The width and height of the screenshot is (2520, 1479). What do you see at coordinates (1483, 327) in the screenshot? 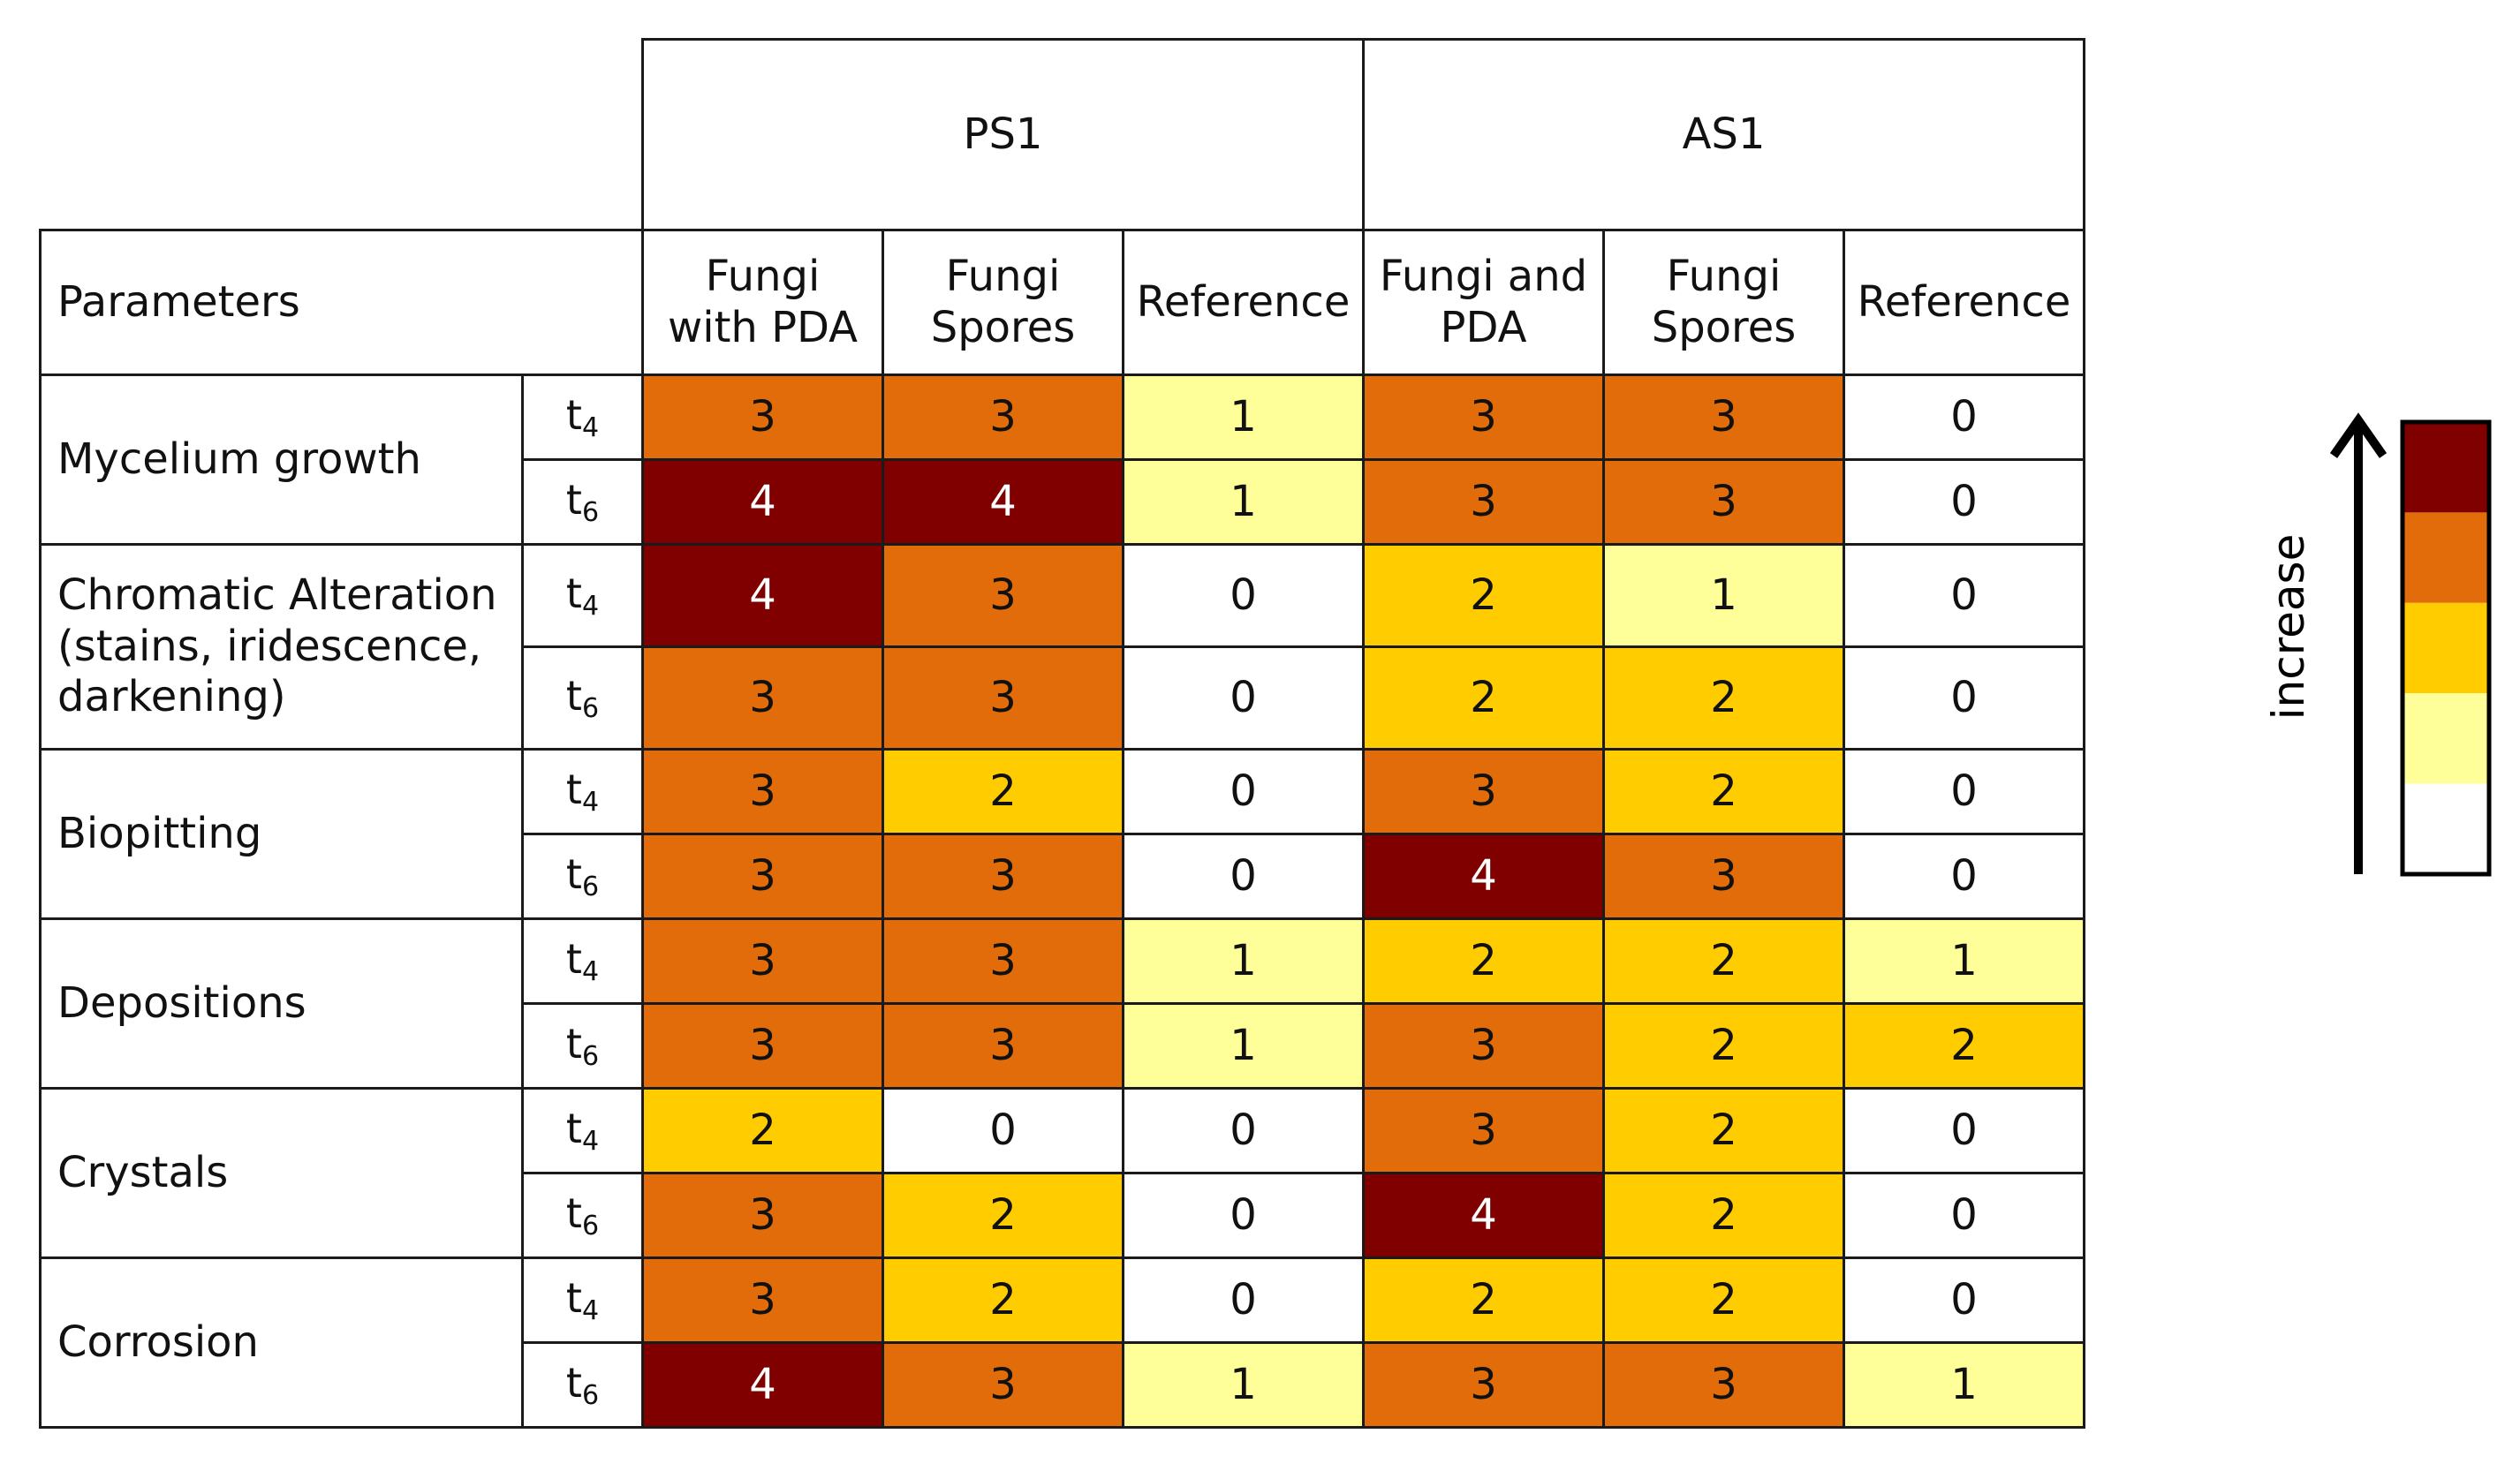
I see `column-header-line: PDA` at bounding box center [1483, 327].